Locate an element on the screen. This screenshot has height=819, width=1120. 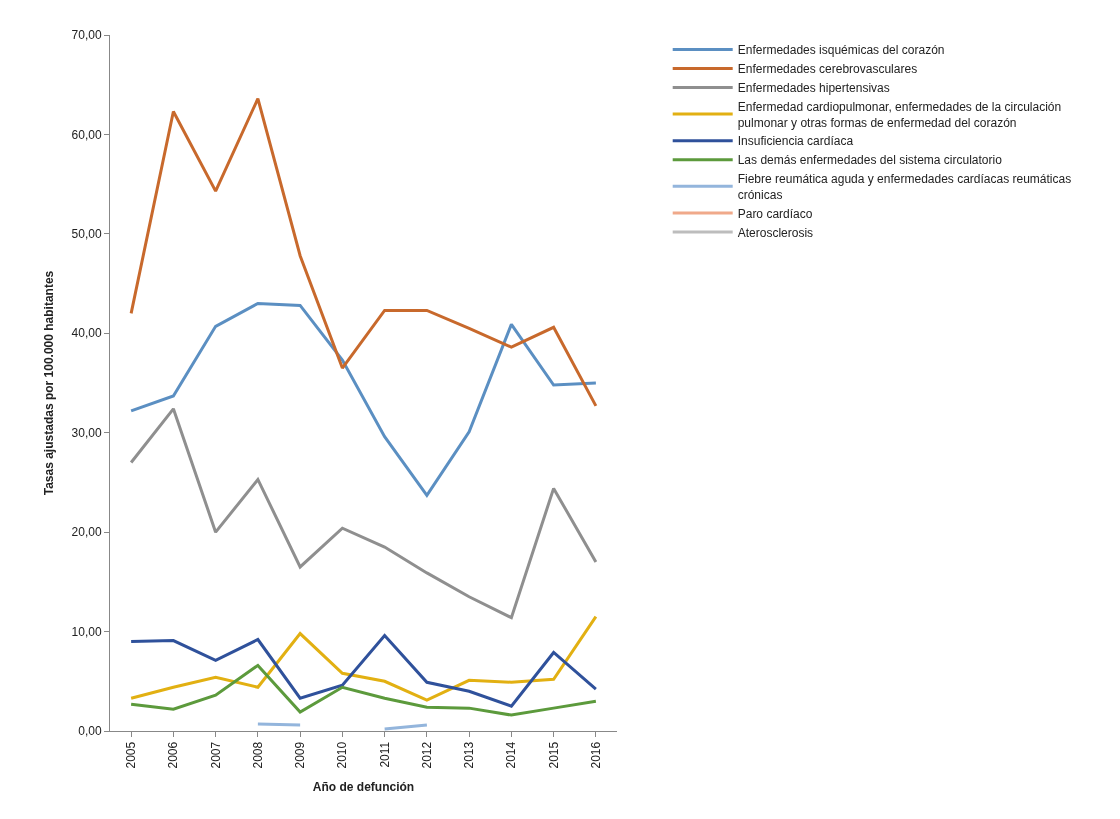
x-tick-label: 2011 is located at coordinates (384, 754).